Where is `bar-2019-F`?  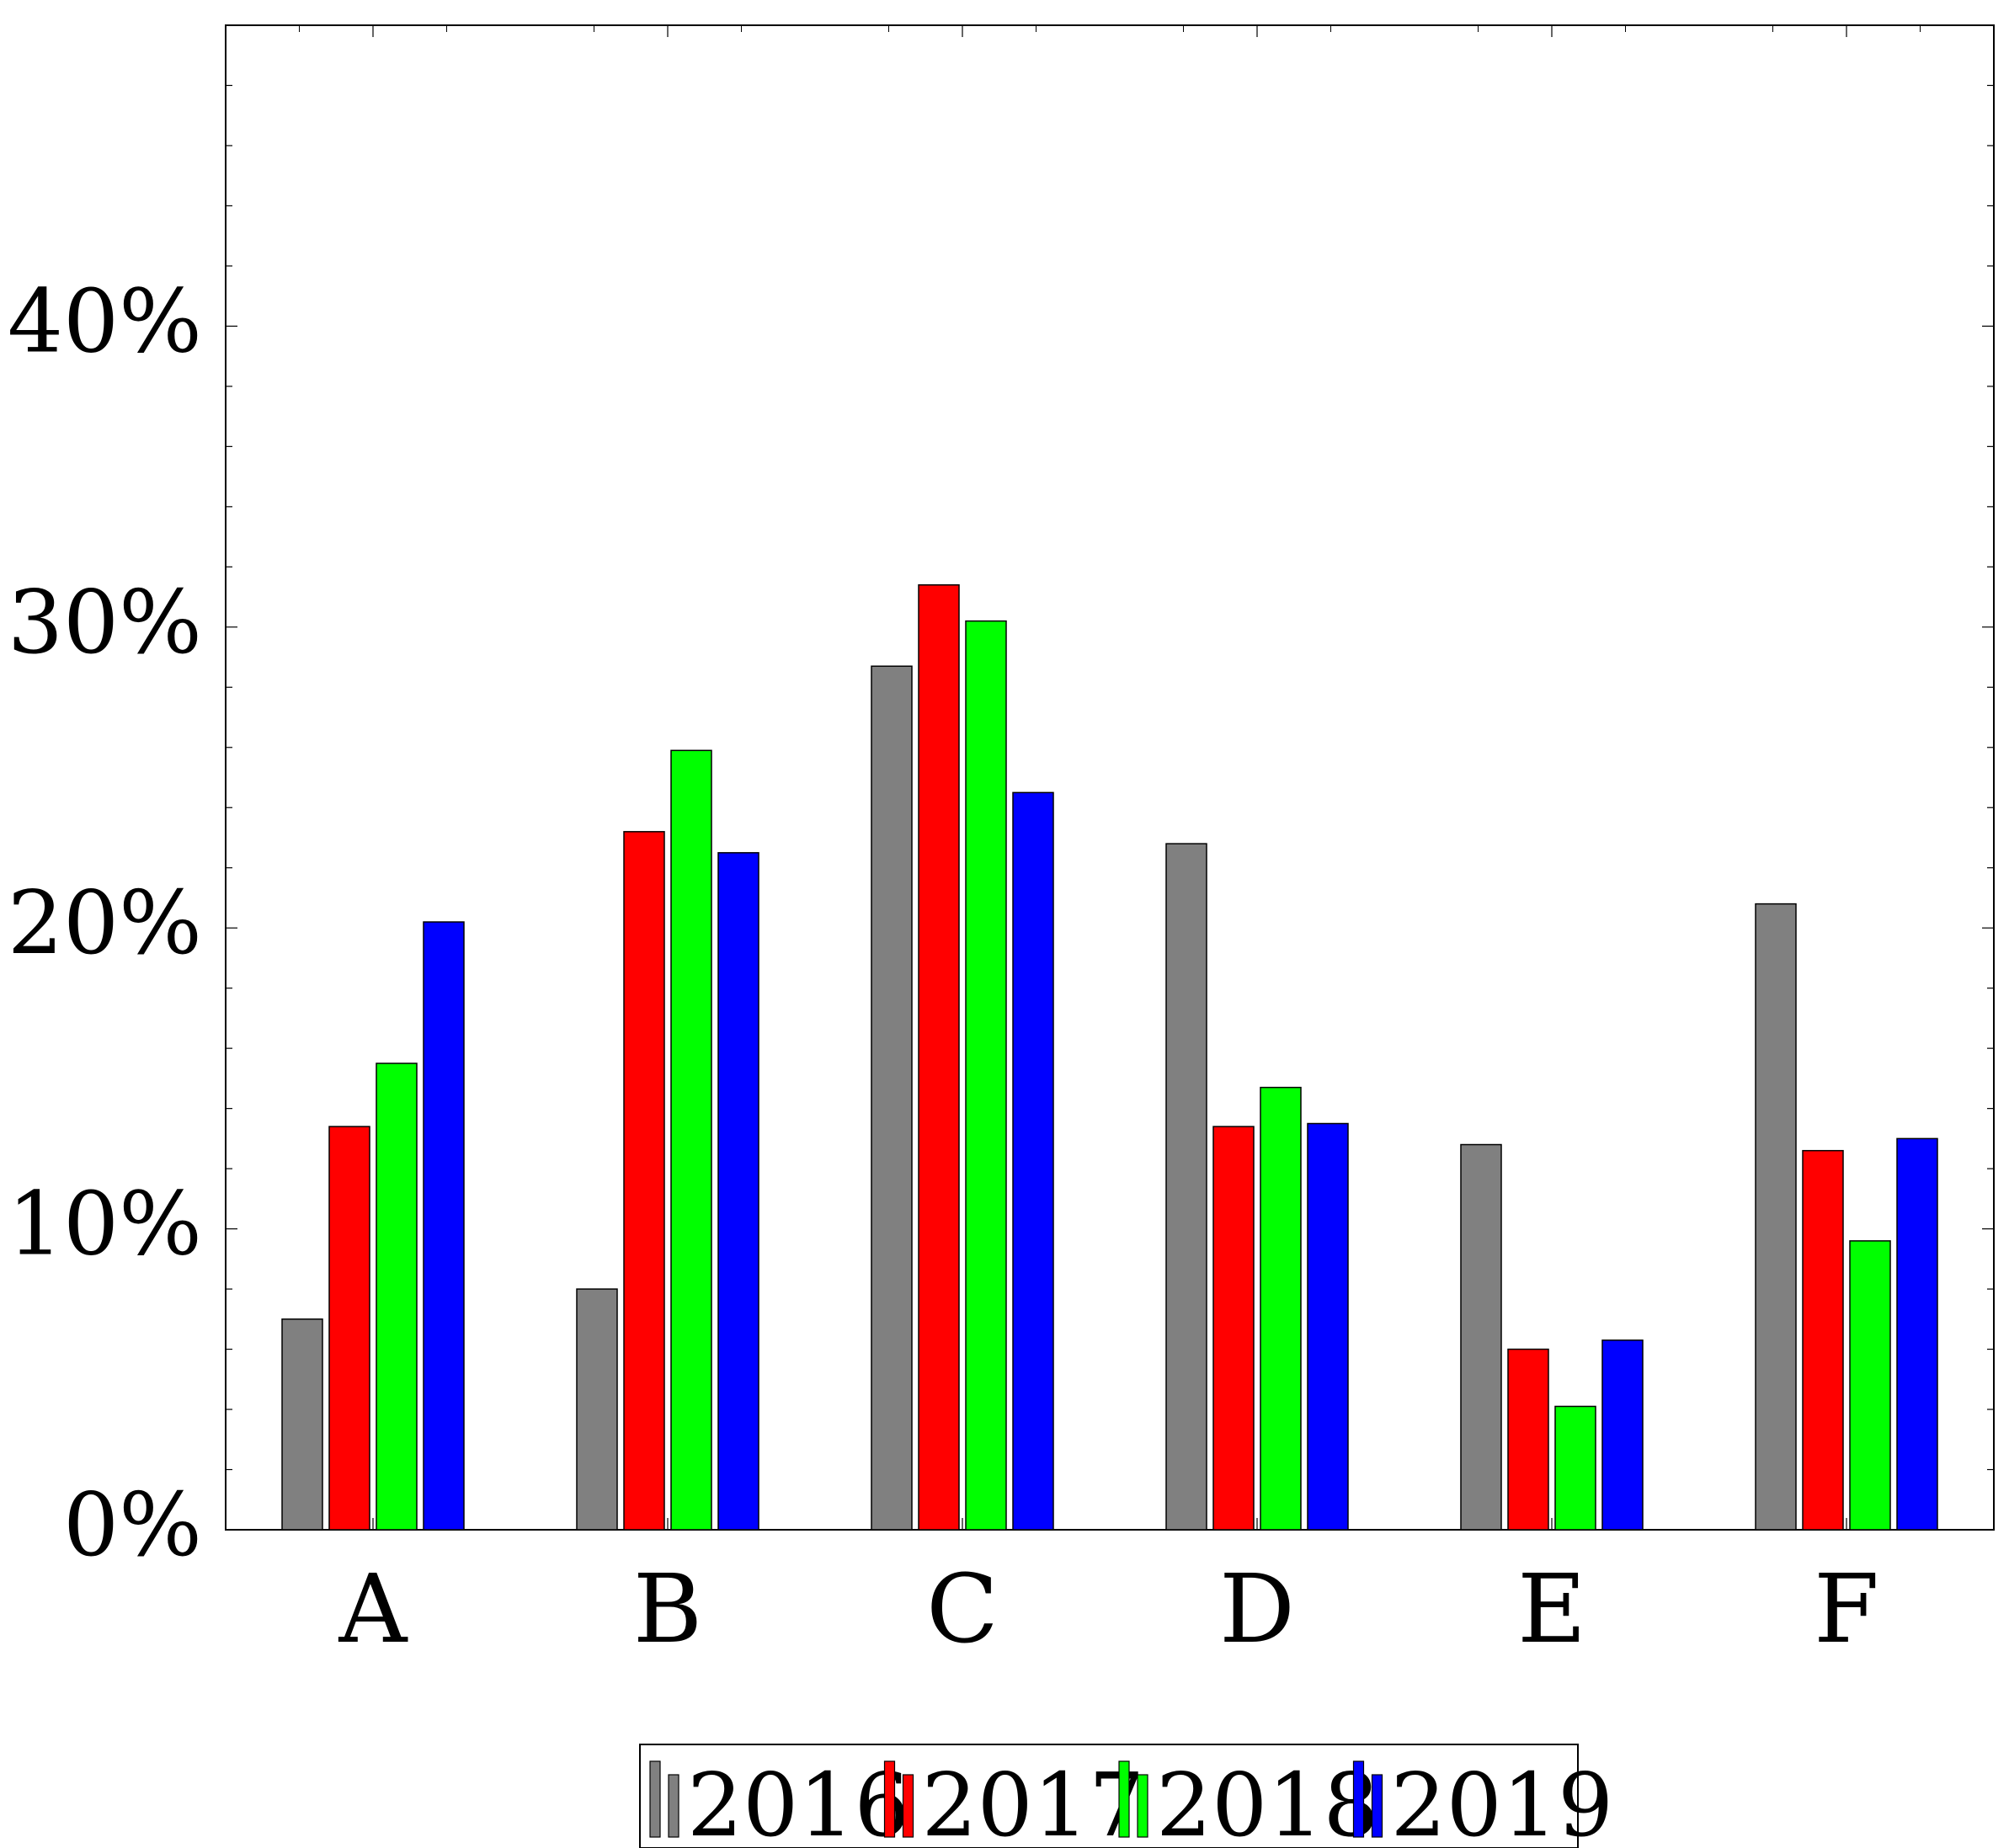
bar-2019-F is located at coordinates (1917, 1334).